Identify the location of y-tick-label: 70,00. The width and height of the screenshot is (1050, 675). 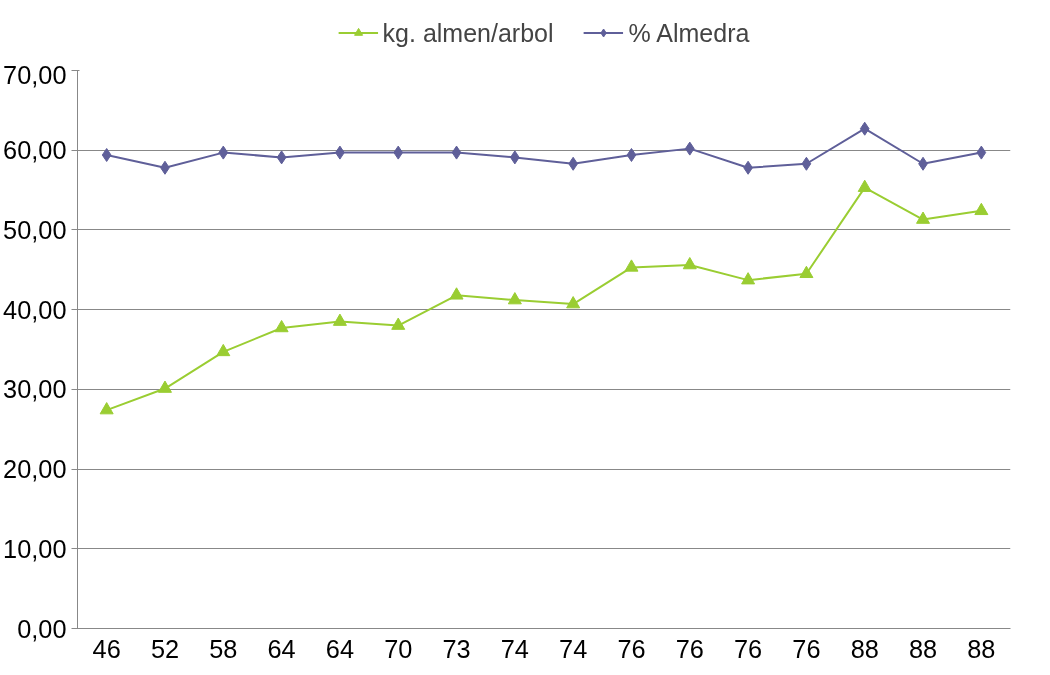
(35, 74).